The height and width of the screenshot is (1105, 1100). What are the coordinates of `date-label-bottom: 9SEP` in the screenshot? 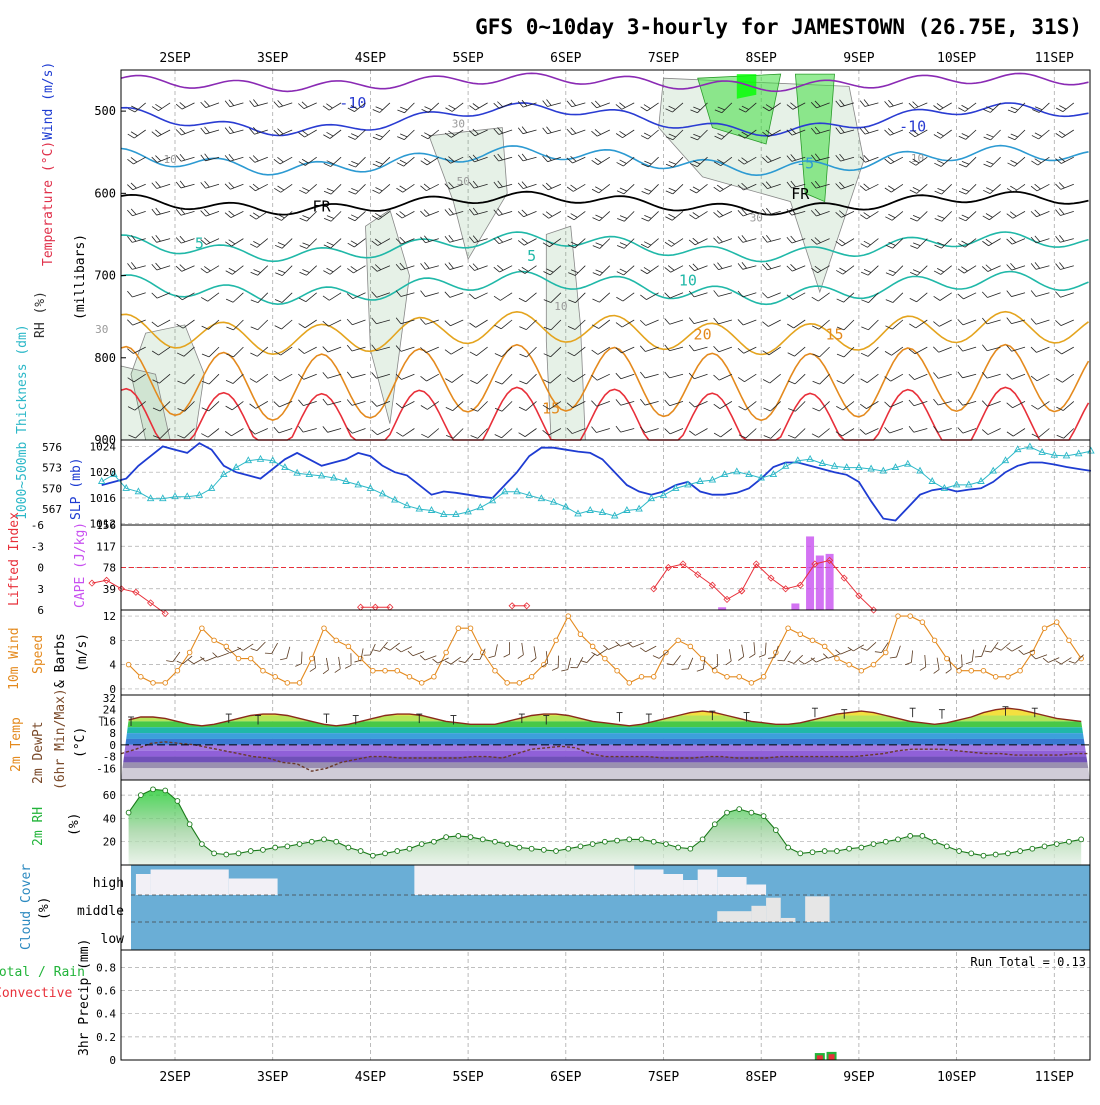 It's located at (858, 1077).